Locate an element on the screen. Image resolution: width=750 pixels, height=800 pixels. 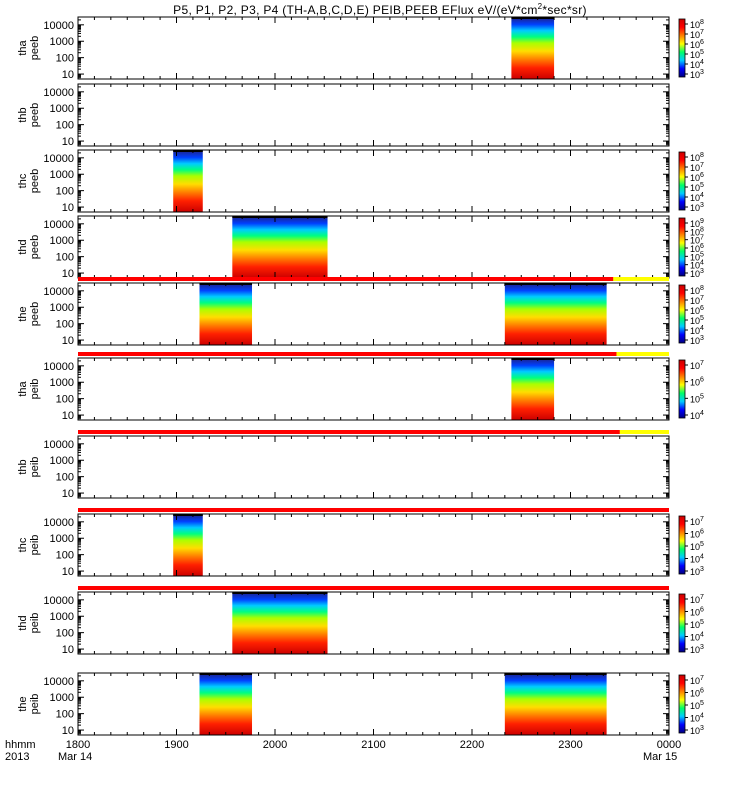
panel-label: thapeeb is located at coordinates (29, 48).